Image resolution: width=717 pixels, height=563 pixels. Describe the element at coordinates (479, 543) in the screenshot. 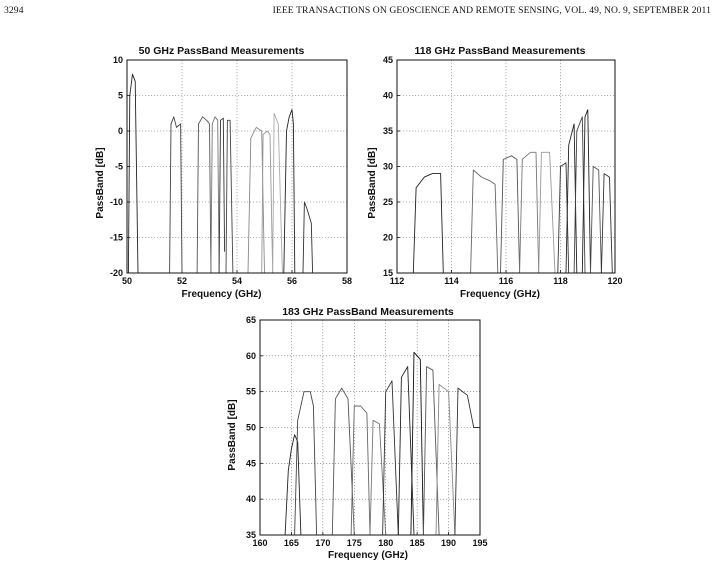

I see `x-tick-label: 195` at that location.